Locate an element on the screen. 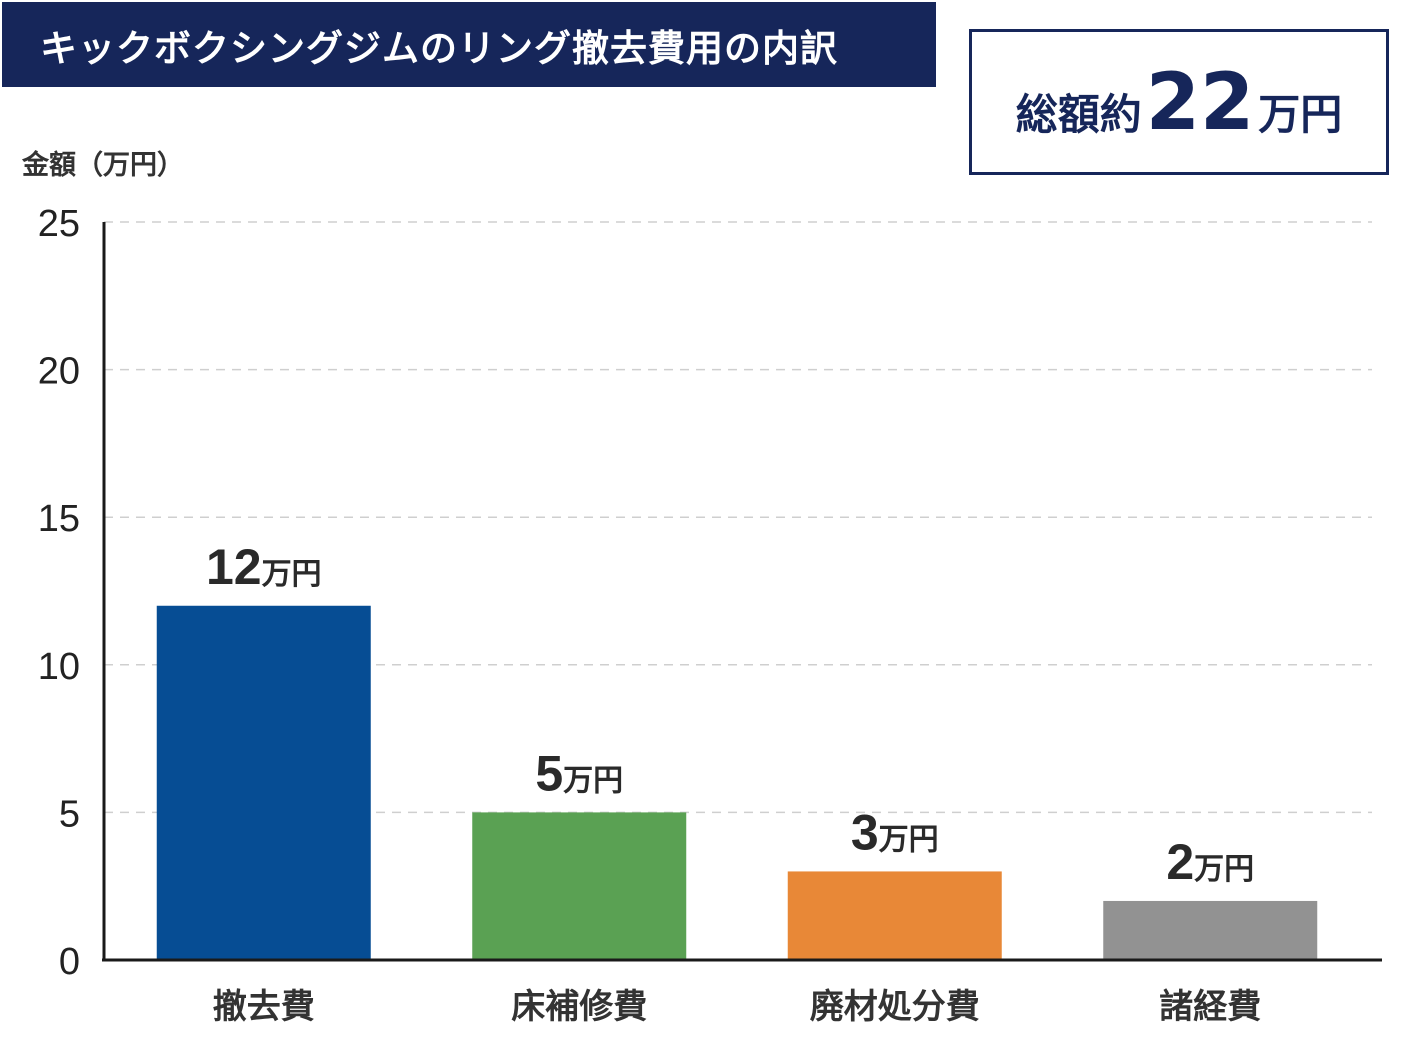 This screenshot has height=1056, width=1408. chart-title-banner: キックボクシングジムのリング撤去費用の内訳 is located at coordinates (469, 44).